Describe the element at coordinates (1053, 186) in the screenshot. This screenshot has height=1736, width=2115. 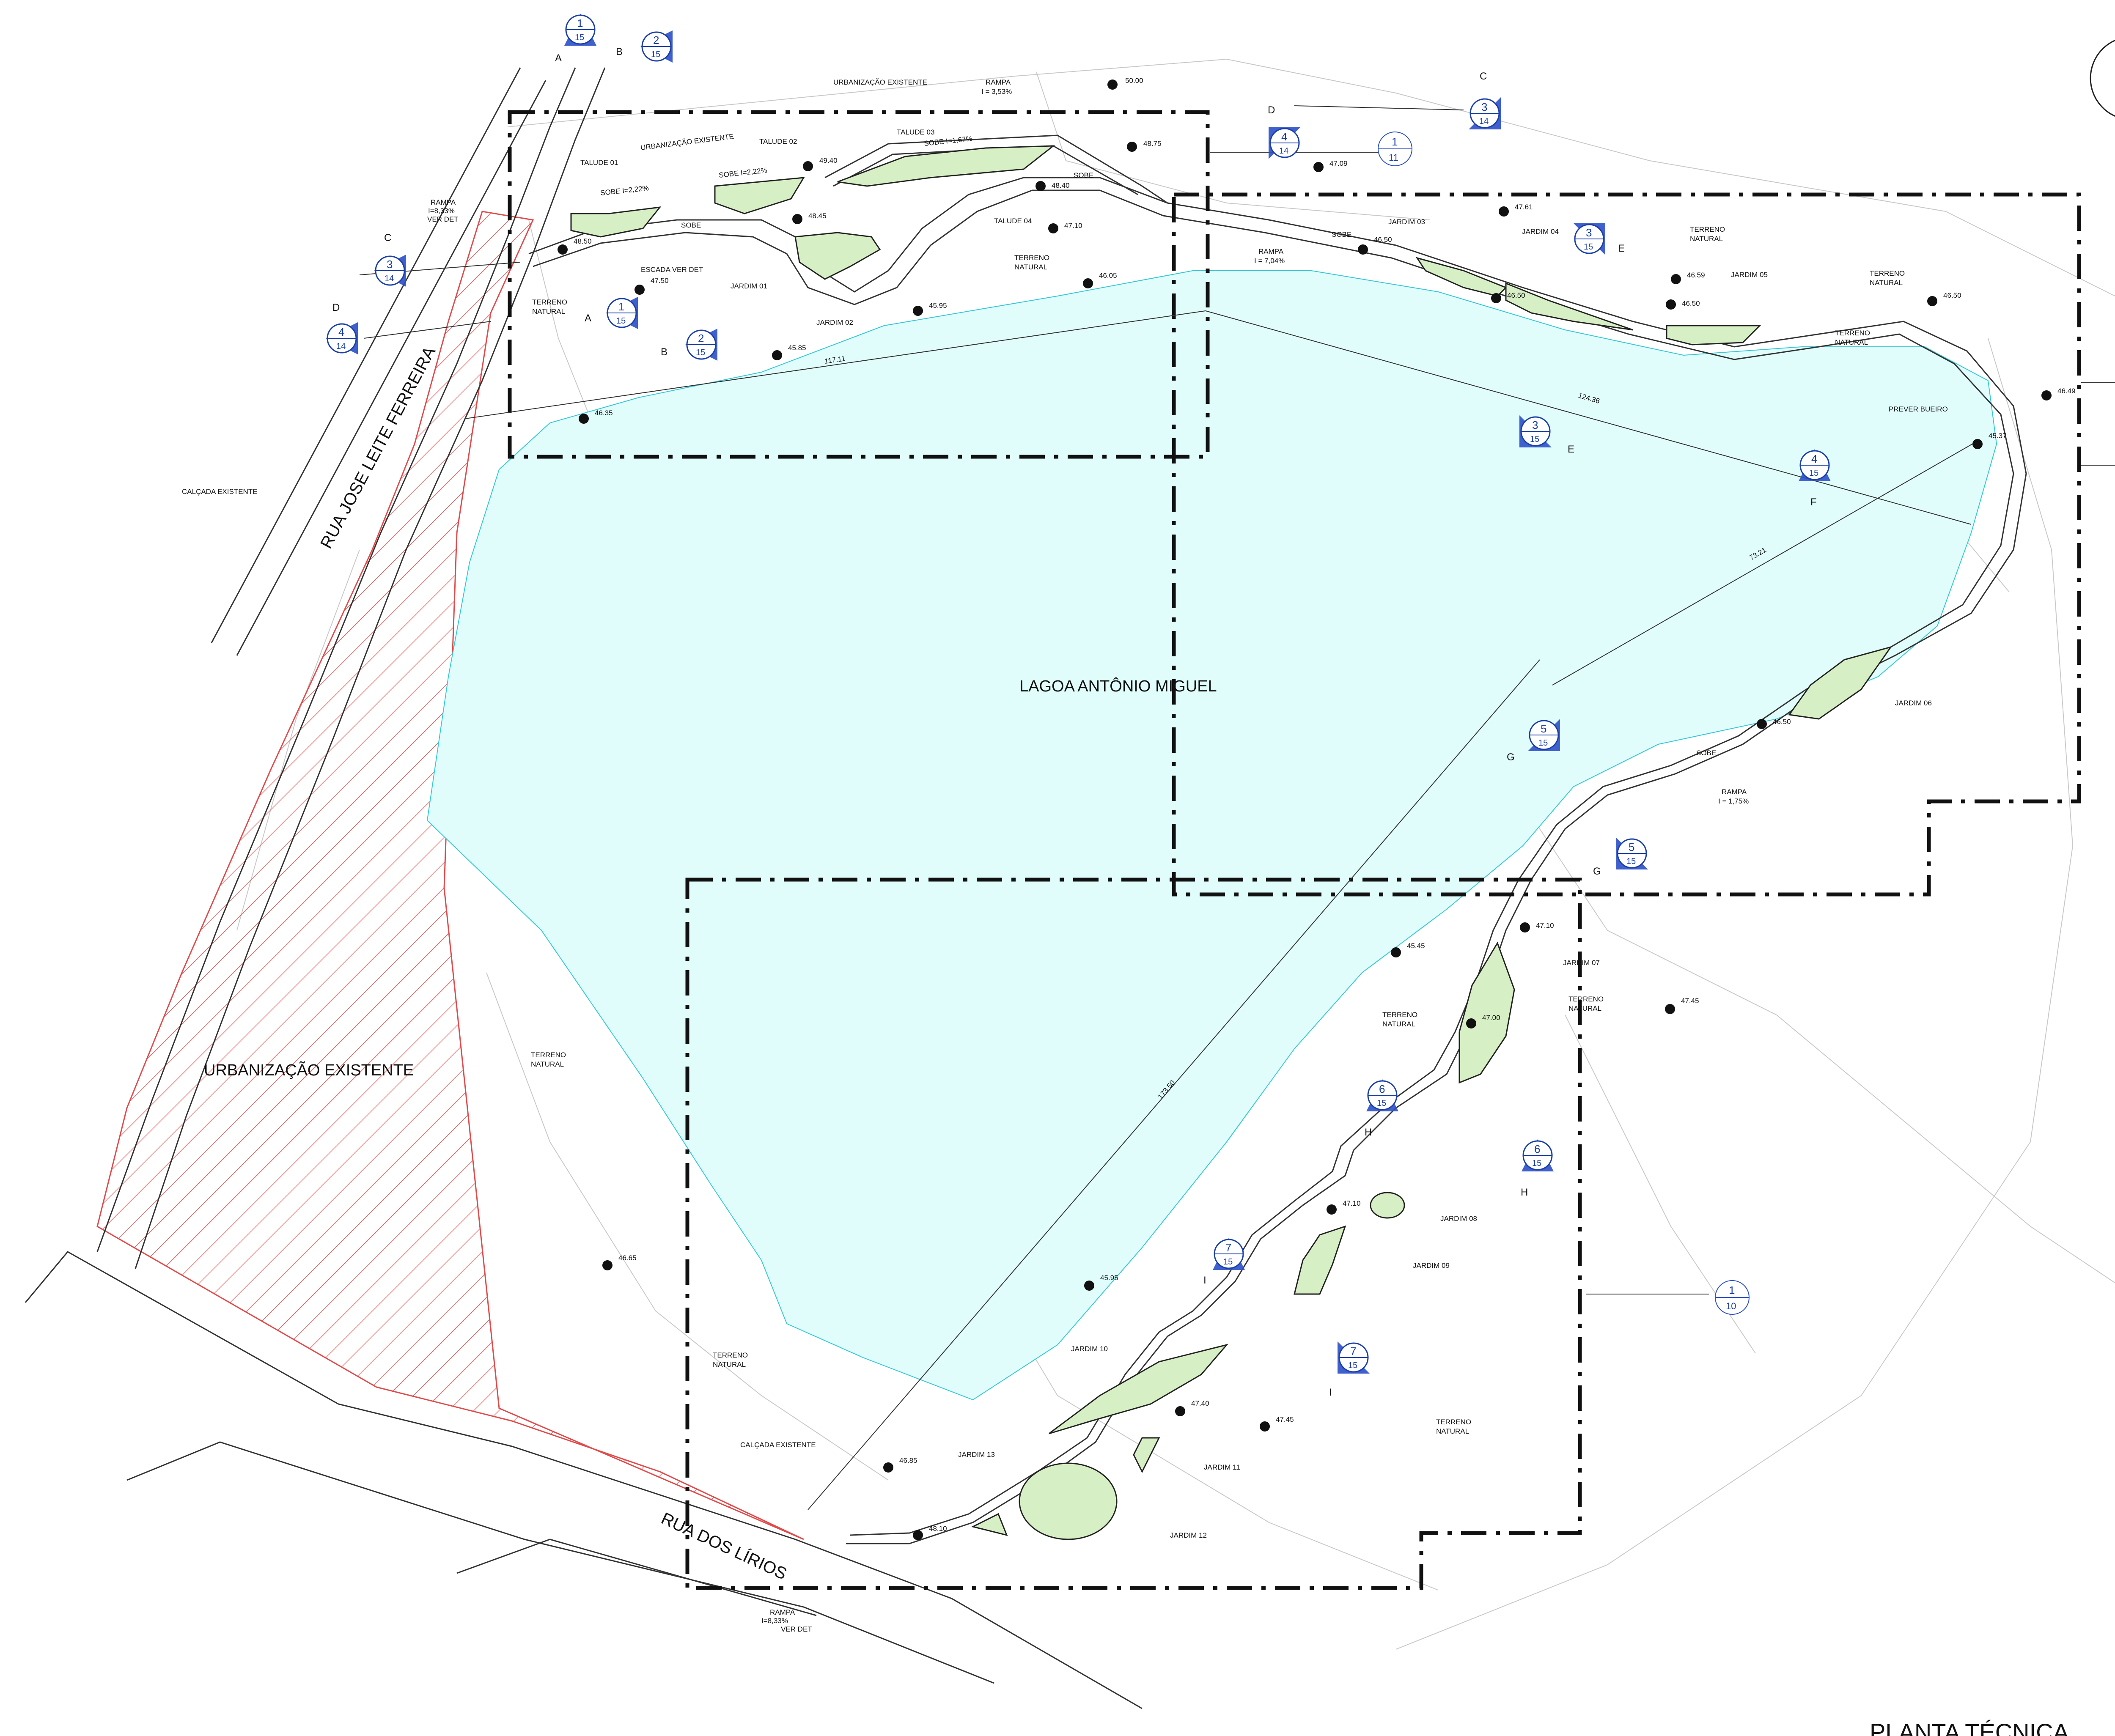
I see `level-marker: 48.40` at that location.